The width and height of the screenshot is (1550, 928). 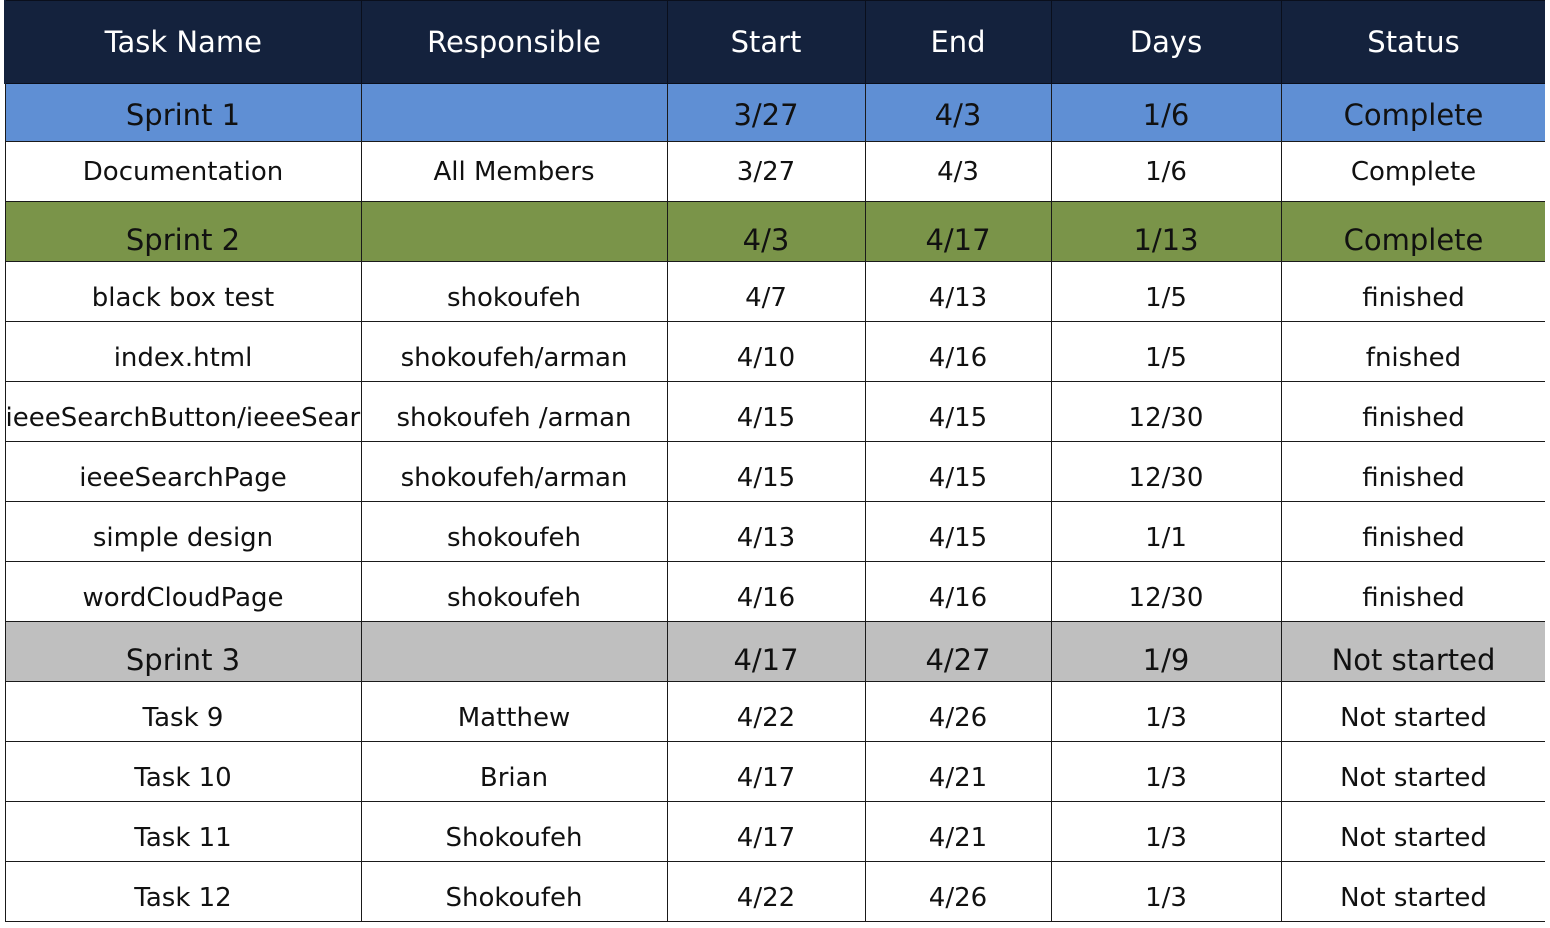 I want to click on header-task-name: Task Name, so click(x=183, y=42).